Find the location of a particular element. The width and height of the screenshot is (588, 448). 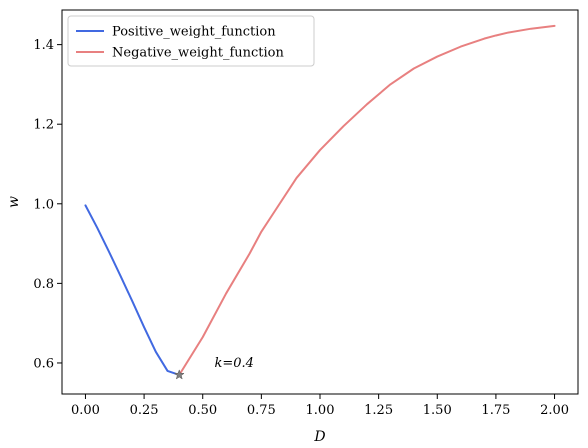

y-tick-label: 1.0 is located at coordinates (43, 204).